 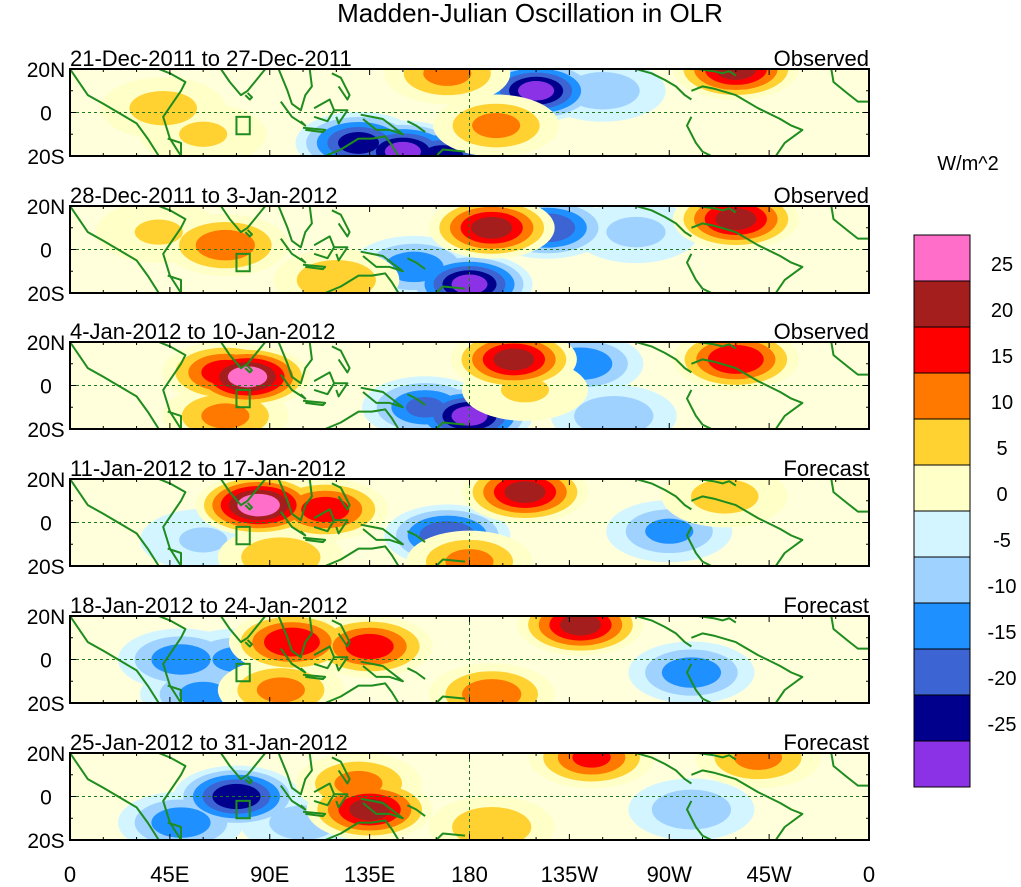 I want to click on longitude-axis: 0 45E 90E 135E 180 135W 90W 45W 0, so click(x=469, y=874).